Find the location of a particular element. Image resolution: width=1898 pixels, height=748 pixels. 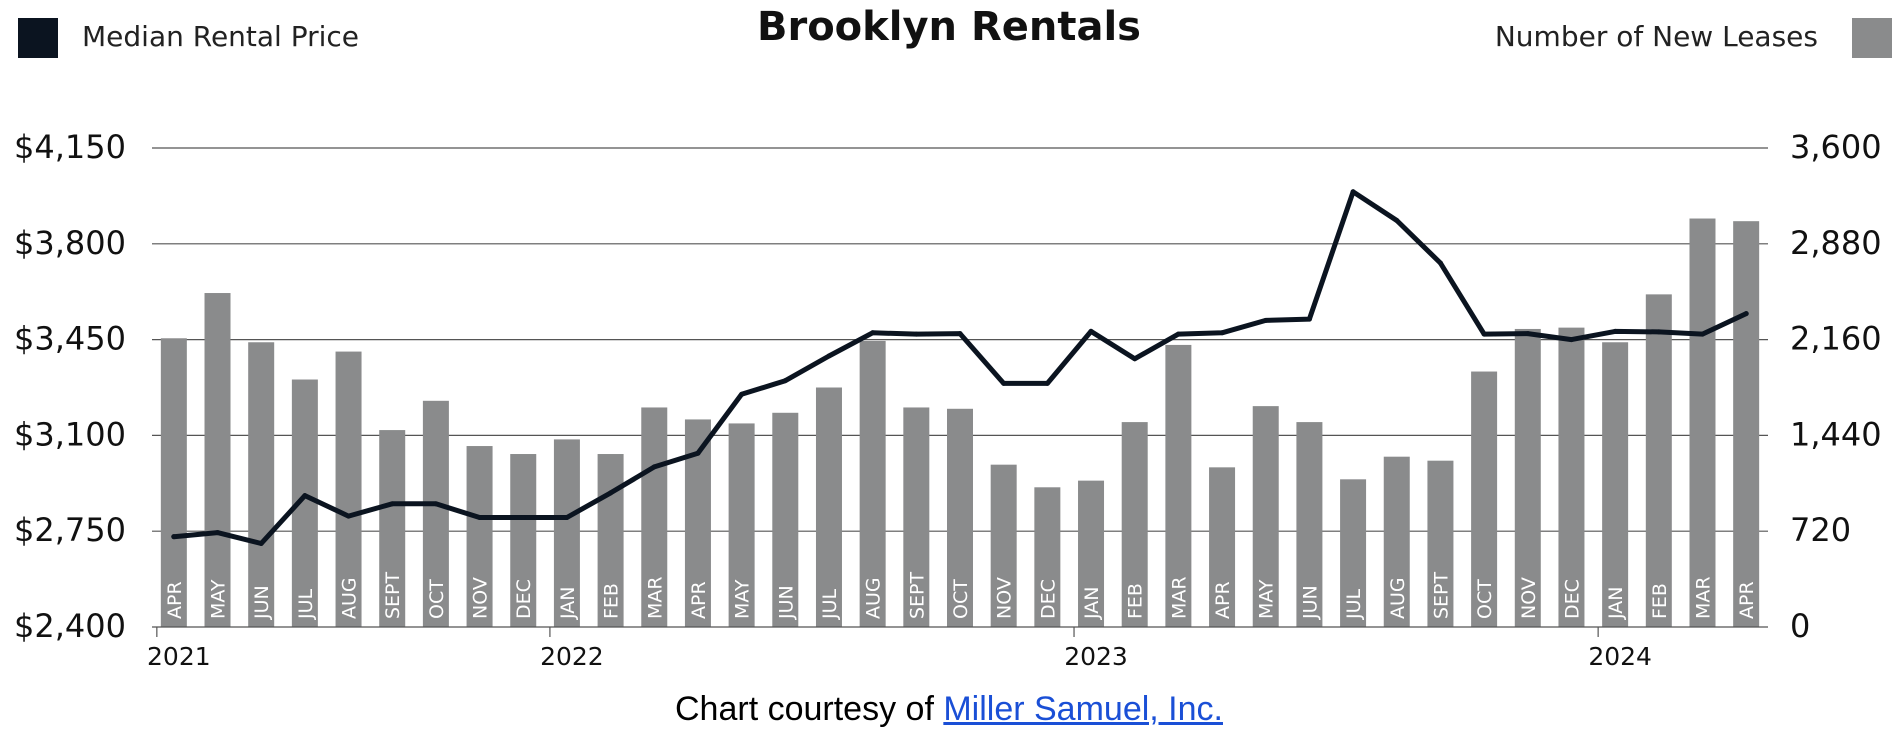

y-right-tick-label: 1,440 is located at coordinates (1836, 434).